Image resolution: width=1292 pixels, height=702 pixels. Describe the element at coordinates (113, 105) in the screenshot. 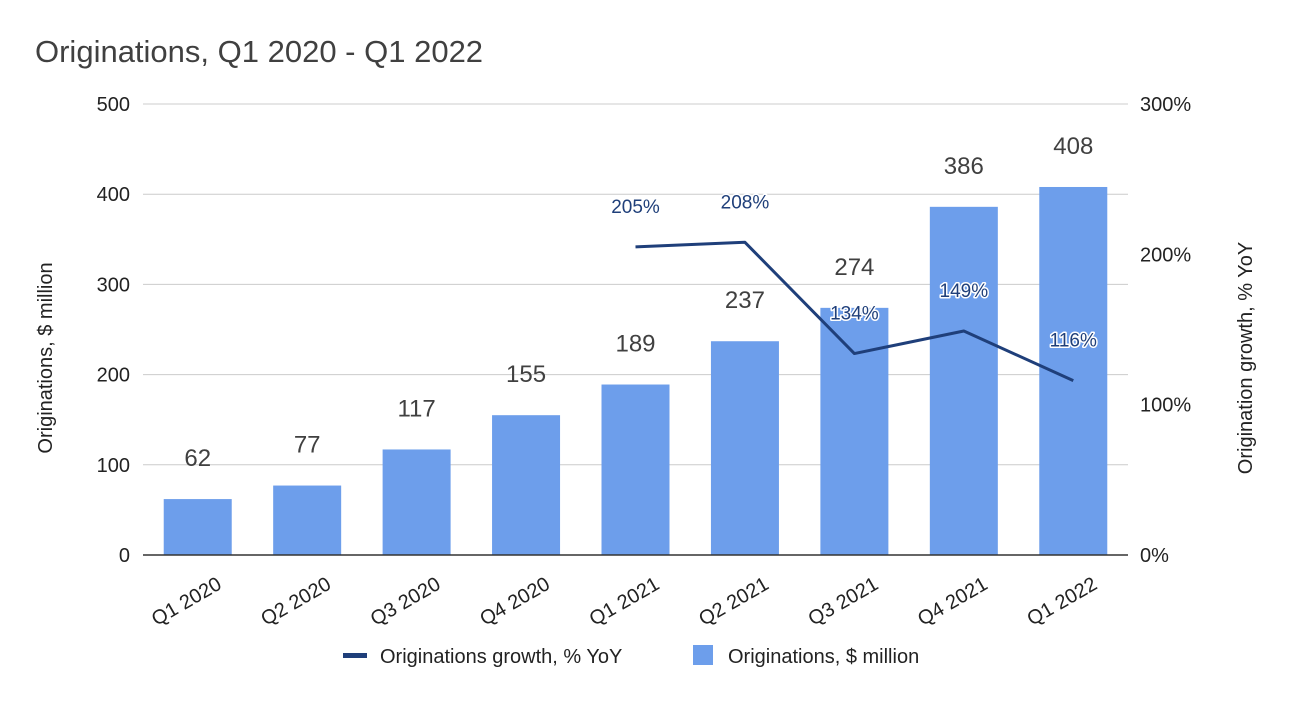

I see `y-tick-label: 500` at that location.